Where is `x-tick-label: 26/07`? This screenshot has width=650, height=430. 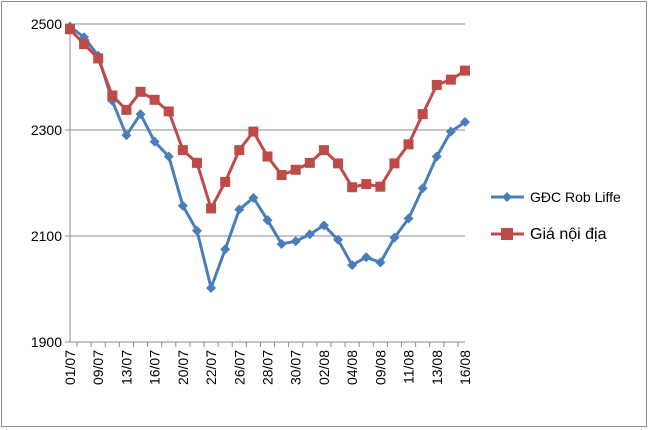 x-tick-label: 26/07 is located at coordinates (239, 367).